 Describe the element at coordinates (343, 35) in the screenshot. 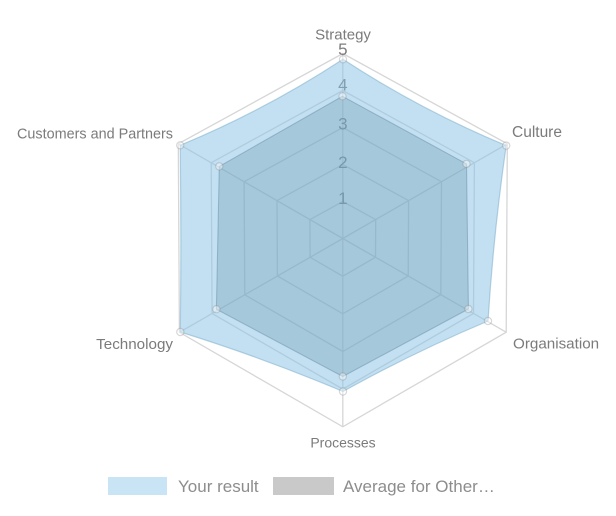

I see `svg-text: Strategy` at that location.